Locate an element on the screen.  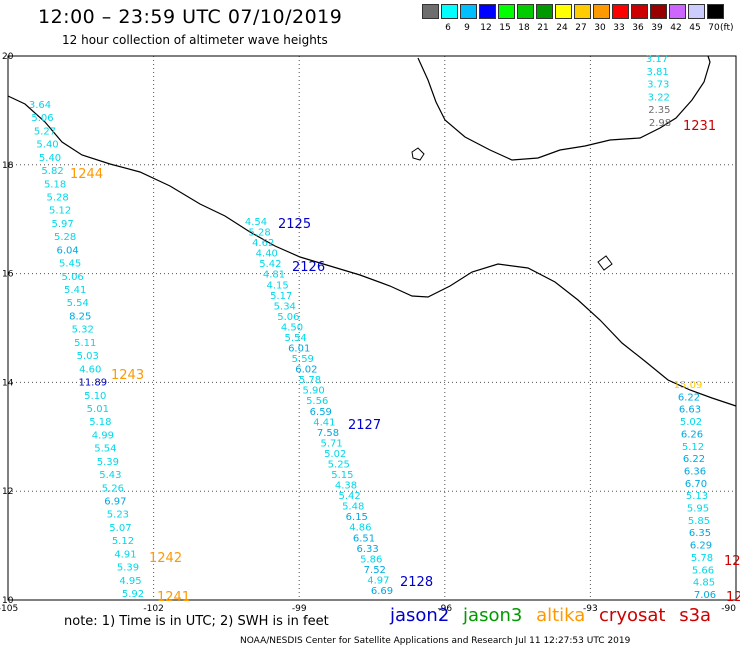
swh-value: 5.90 is located at coordinates (313, 391).